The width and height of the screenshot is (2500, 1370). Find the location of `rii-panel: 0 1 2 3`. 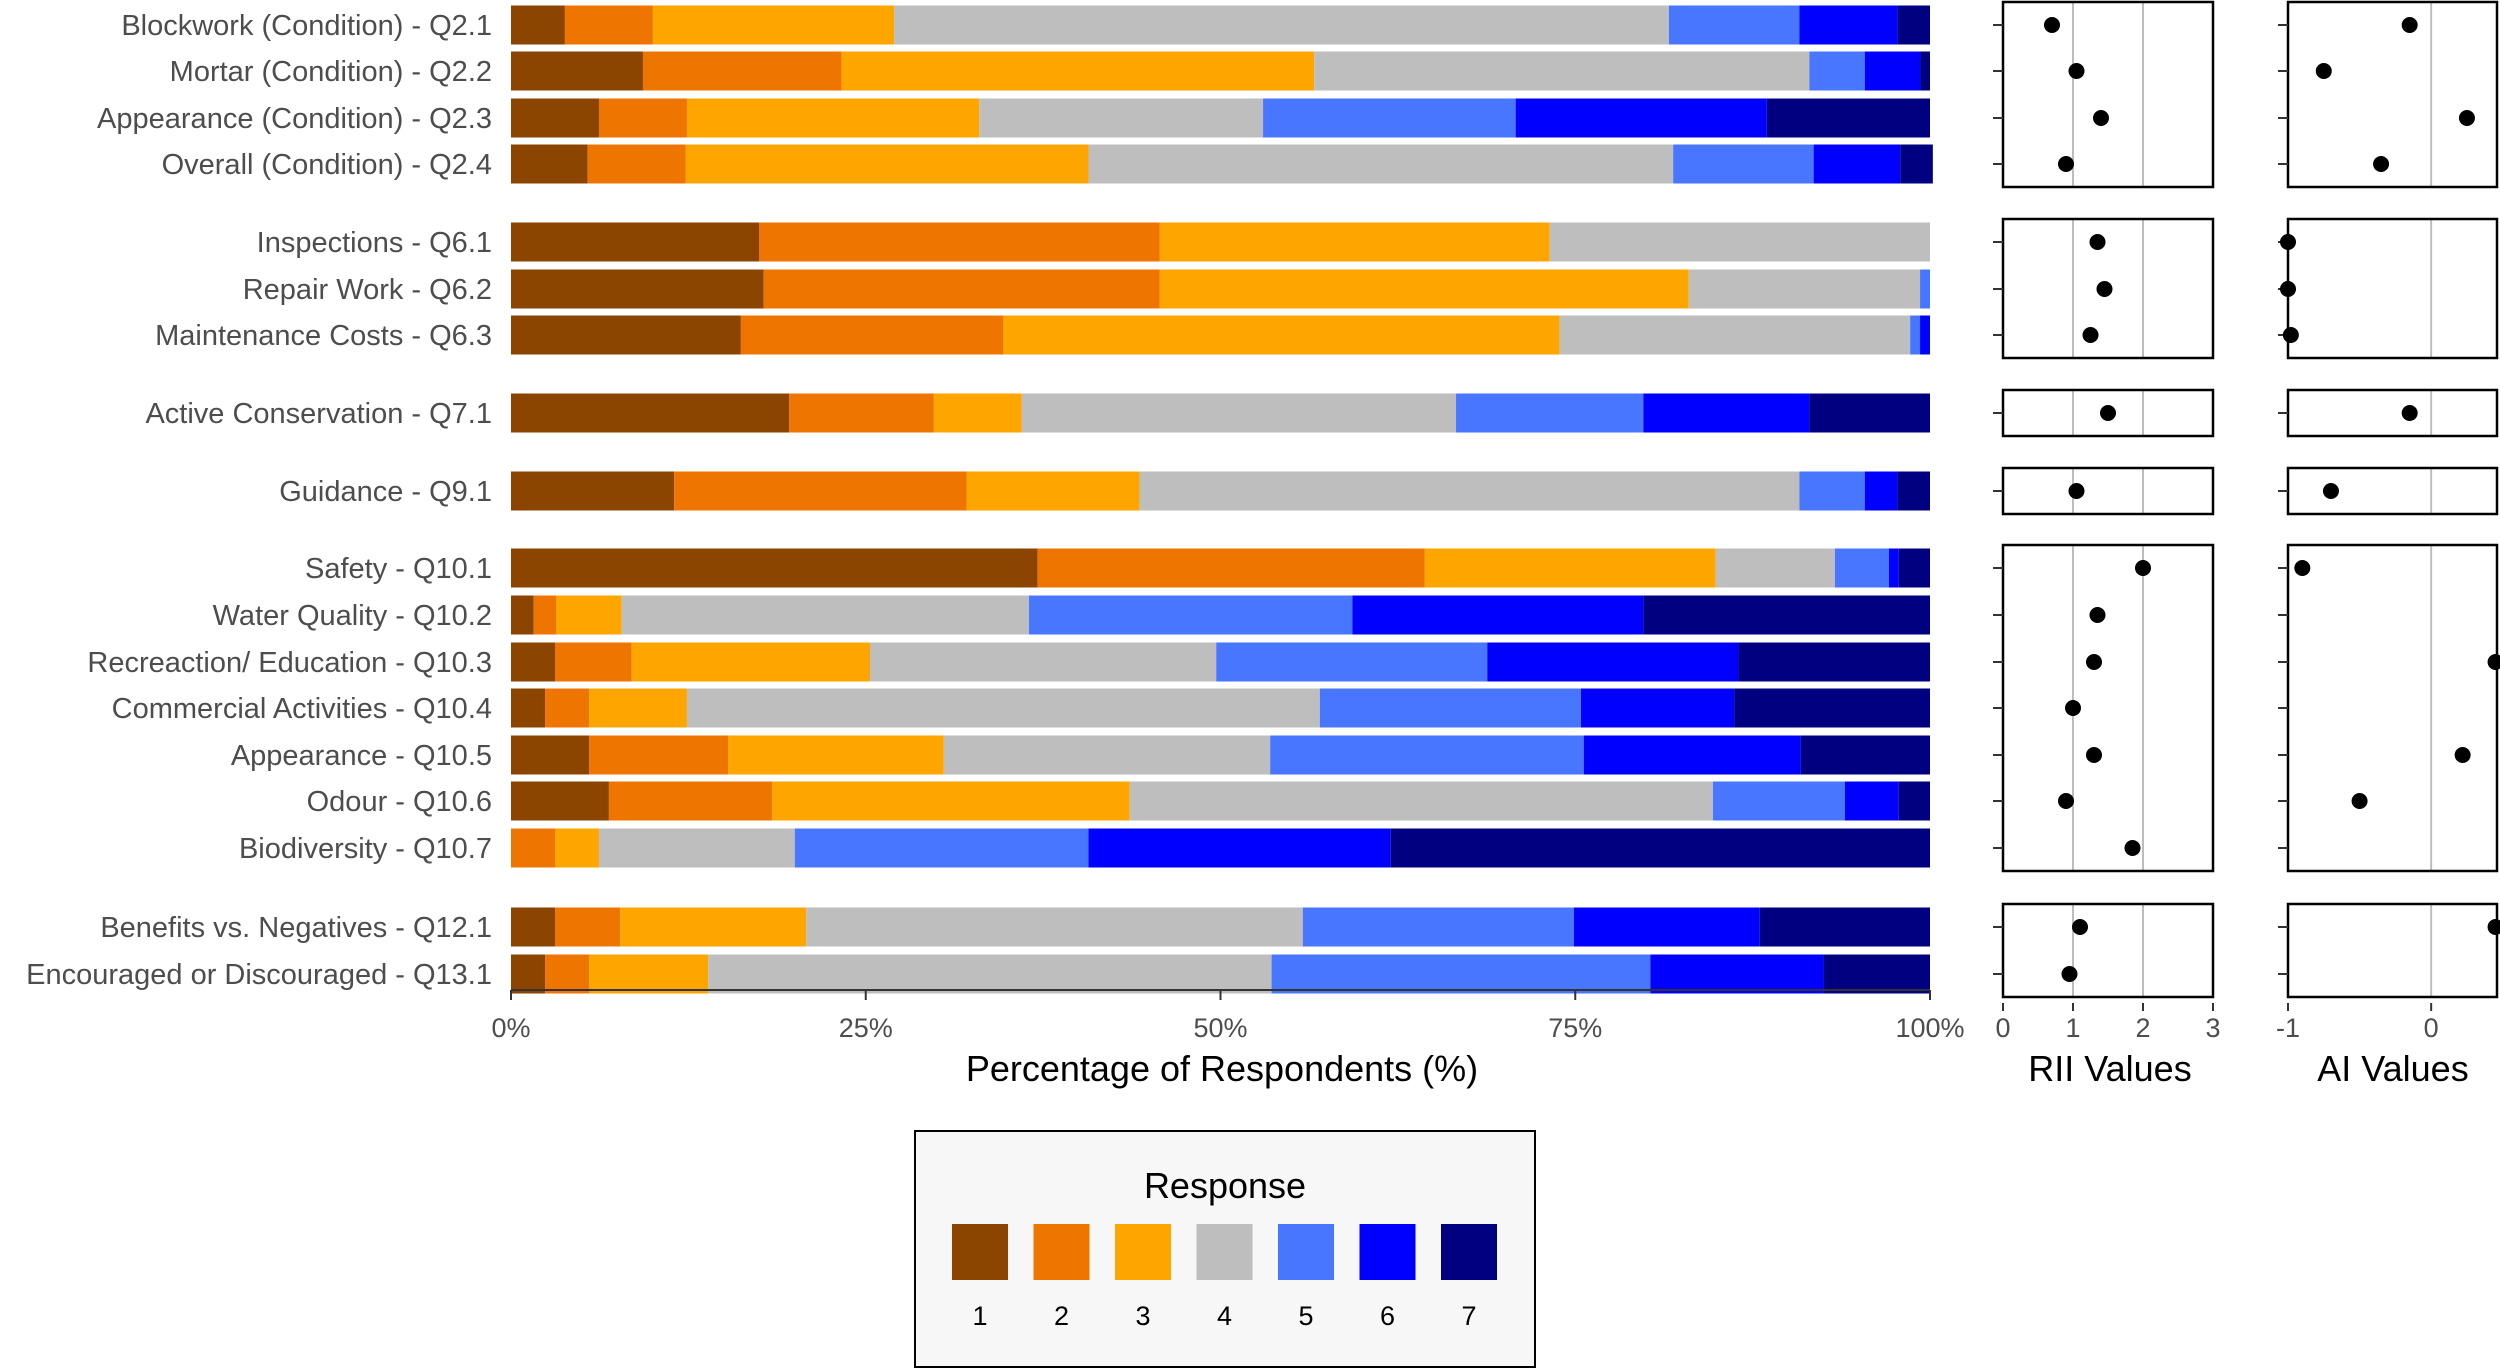

rii-panel: 0 1 2 3 is located at coordinates (2107, 521).